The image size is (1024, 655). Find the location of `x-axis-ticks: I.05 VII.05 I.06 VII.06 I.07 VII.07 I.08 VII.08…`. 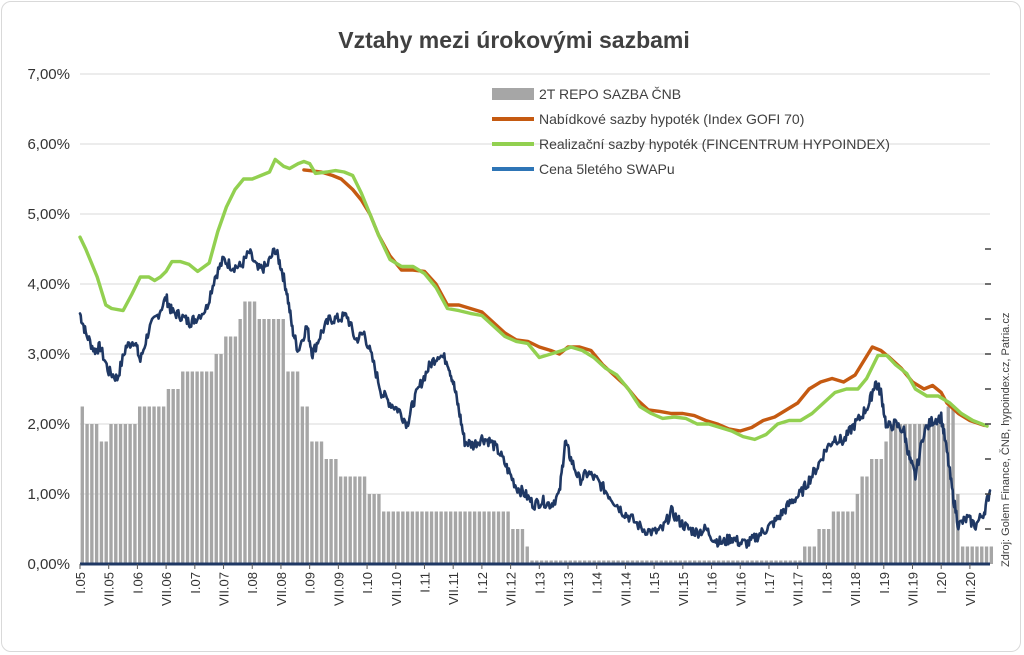

x-axis-ticks: I.05 VII.05 I.06 VII.06 I.07 VII.07 I.08 VII.08… is located at coordinates (525, 585).